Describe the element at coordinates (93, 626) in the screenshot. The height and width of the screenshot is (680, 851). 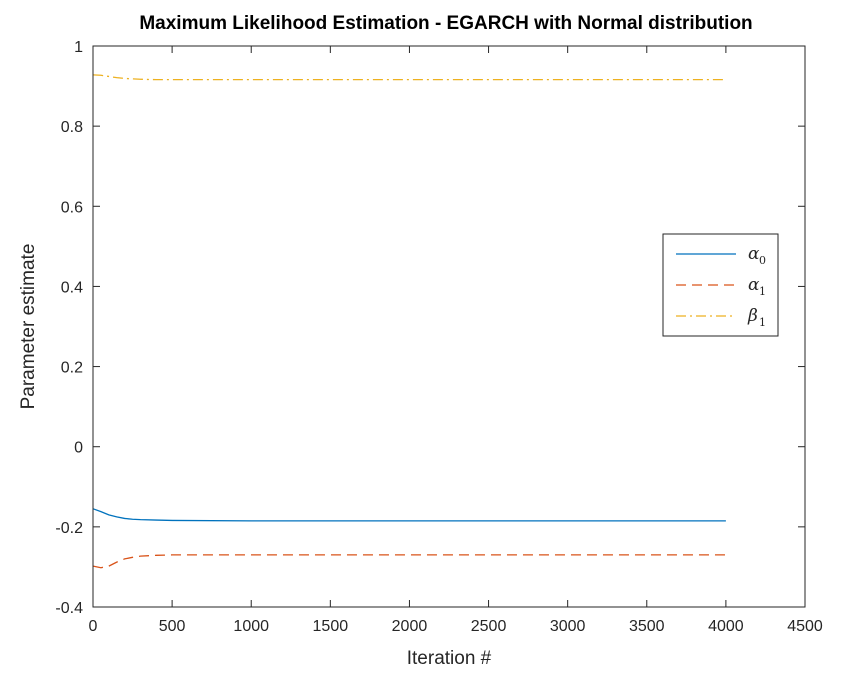
I see `x-tick-label: 0` at that location.